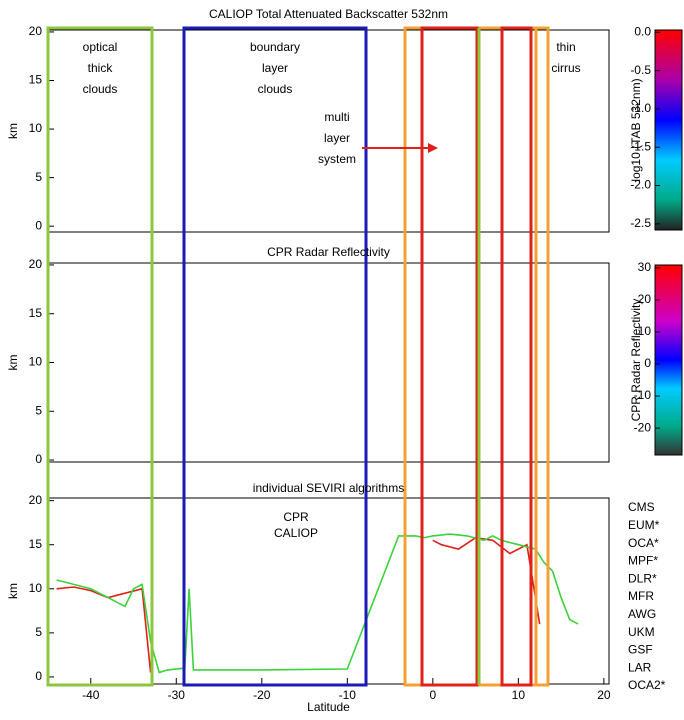  I want to click on colorbar-tick-label: 10, so click(645, 331).